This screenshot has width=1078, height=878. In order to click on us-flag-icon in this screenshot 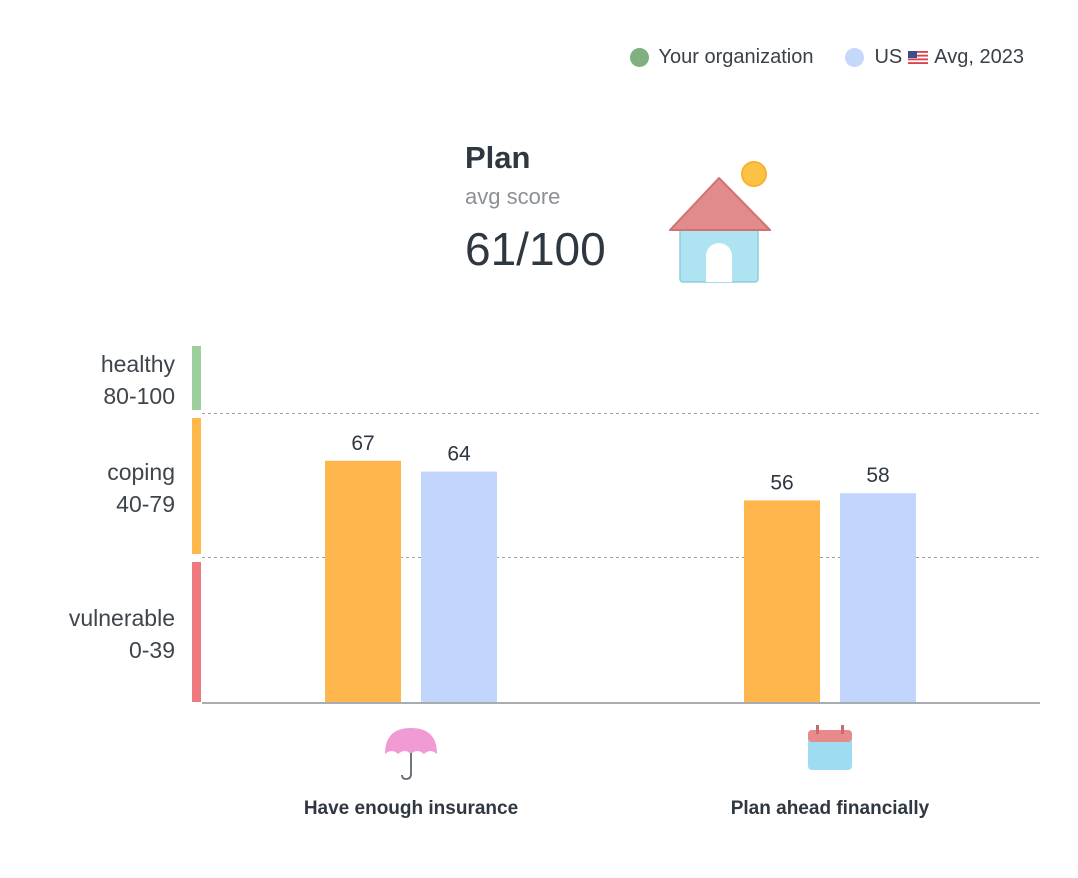, I will do `click(918, 57)`.